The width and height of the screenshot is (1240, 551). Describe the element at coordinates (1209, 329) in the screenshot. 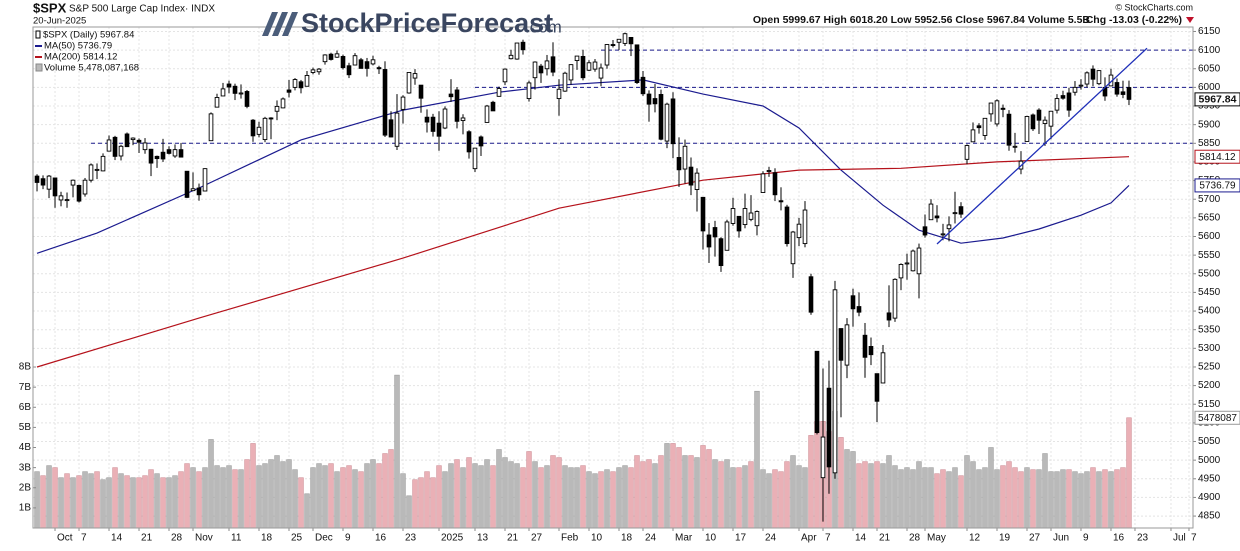

I see `y-tick-label: 5350` at that location.